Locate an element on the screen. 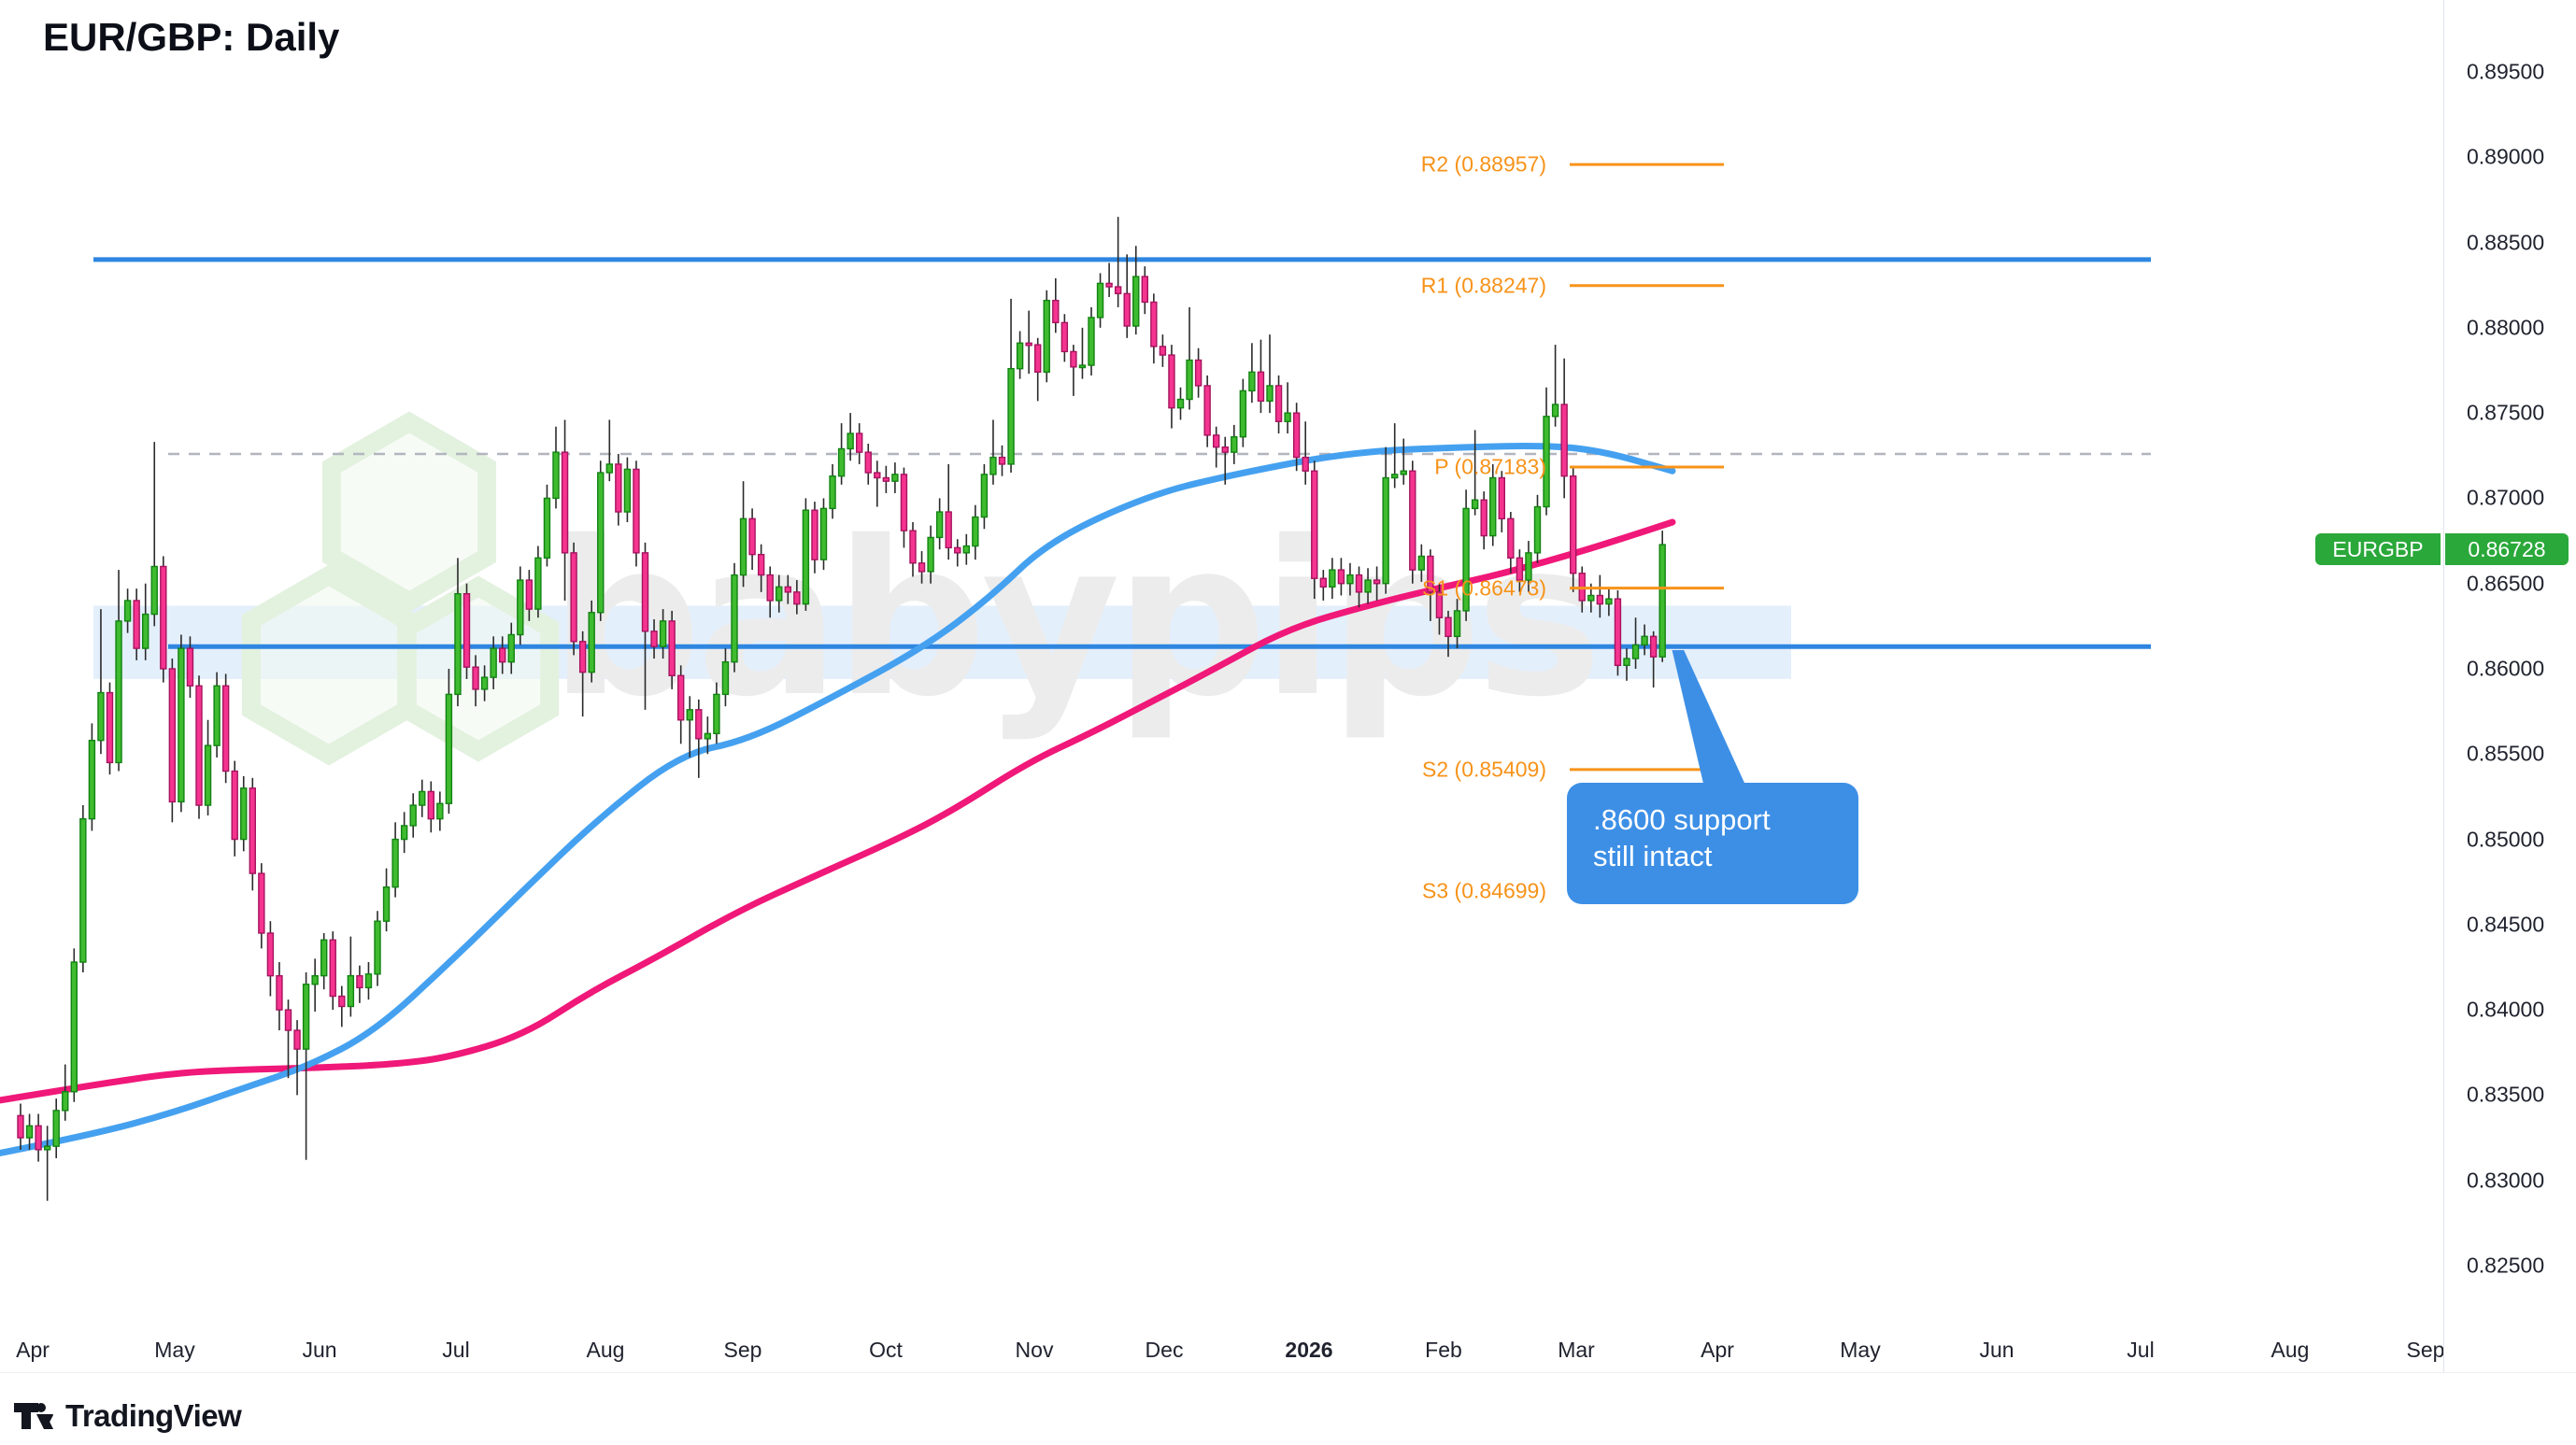 The width and height of the screenshot is (2576, 1445). price-tick-label: 0.84000 is located at coordinates (2506, 1009).